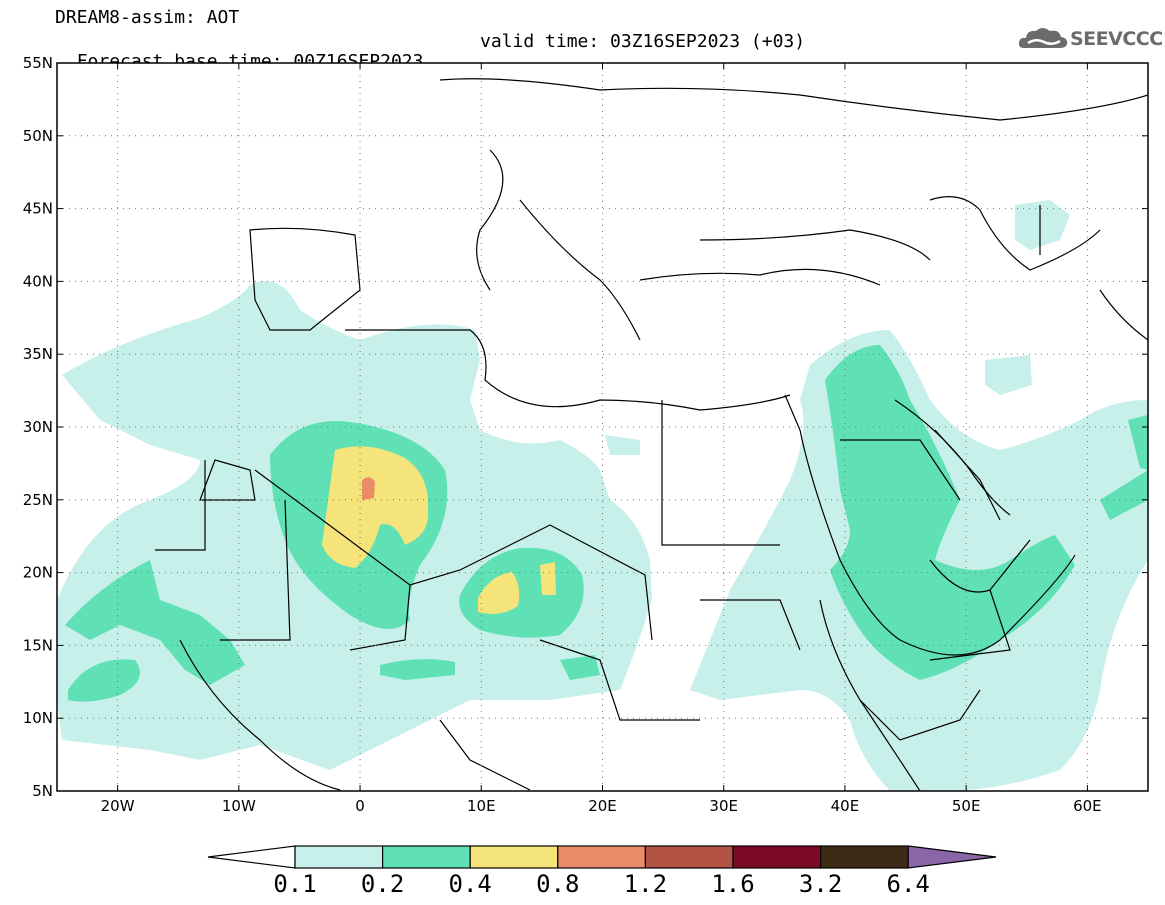 Image resolution: width=1165 pixels, height=905 pixels. I want to click on lon-tick-label: 10W, so click(239, 806).